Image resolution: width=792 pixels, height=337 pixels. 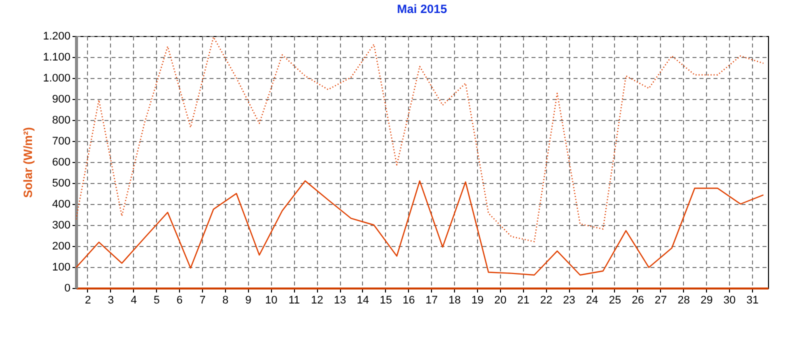 What do you see at coordinates (294, 300) in the screenshot?
I see `x-tick-label: 11` at bounding box center [294, 300].